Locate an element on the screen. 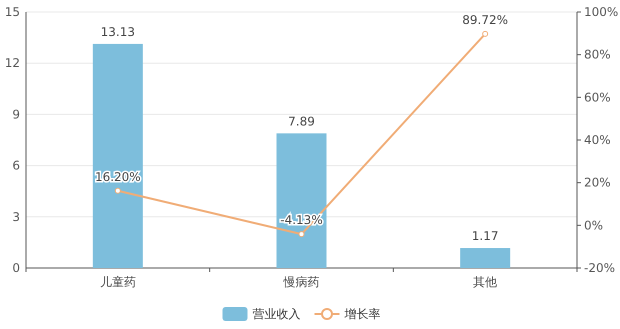 The image size is (620, 329). data-label: 1.17 is located at coordinates (485, 236).